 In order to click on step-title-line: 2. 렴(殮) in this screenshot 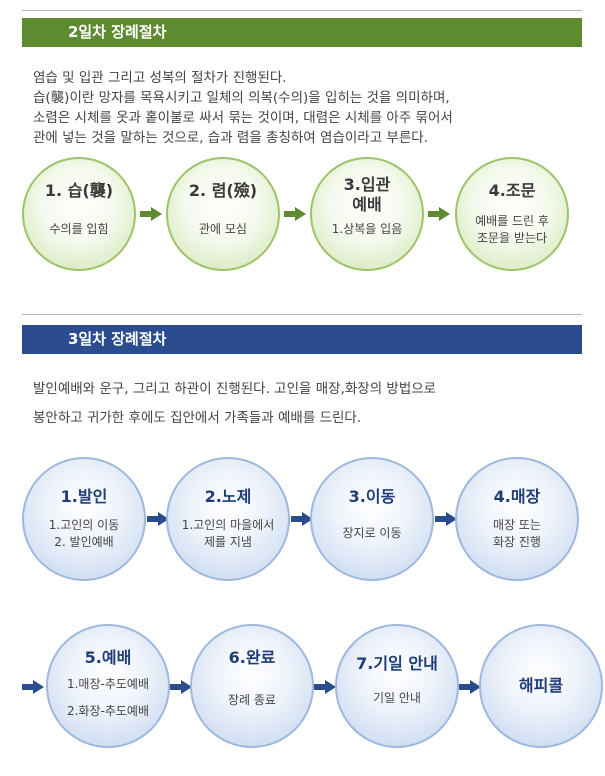, I will do `click(223, 190)`.